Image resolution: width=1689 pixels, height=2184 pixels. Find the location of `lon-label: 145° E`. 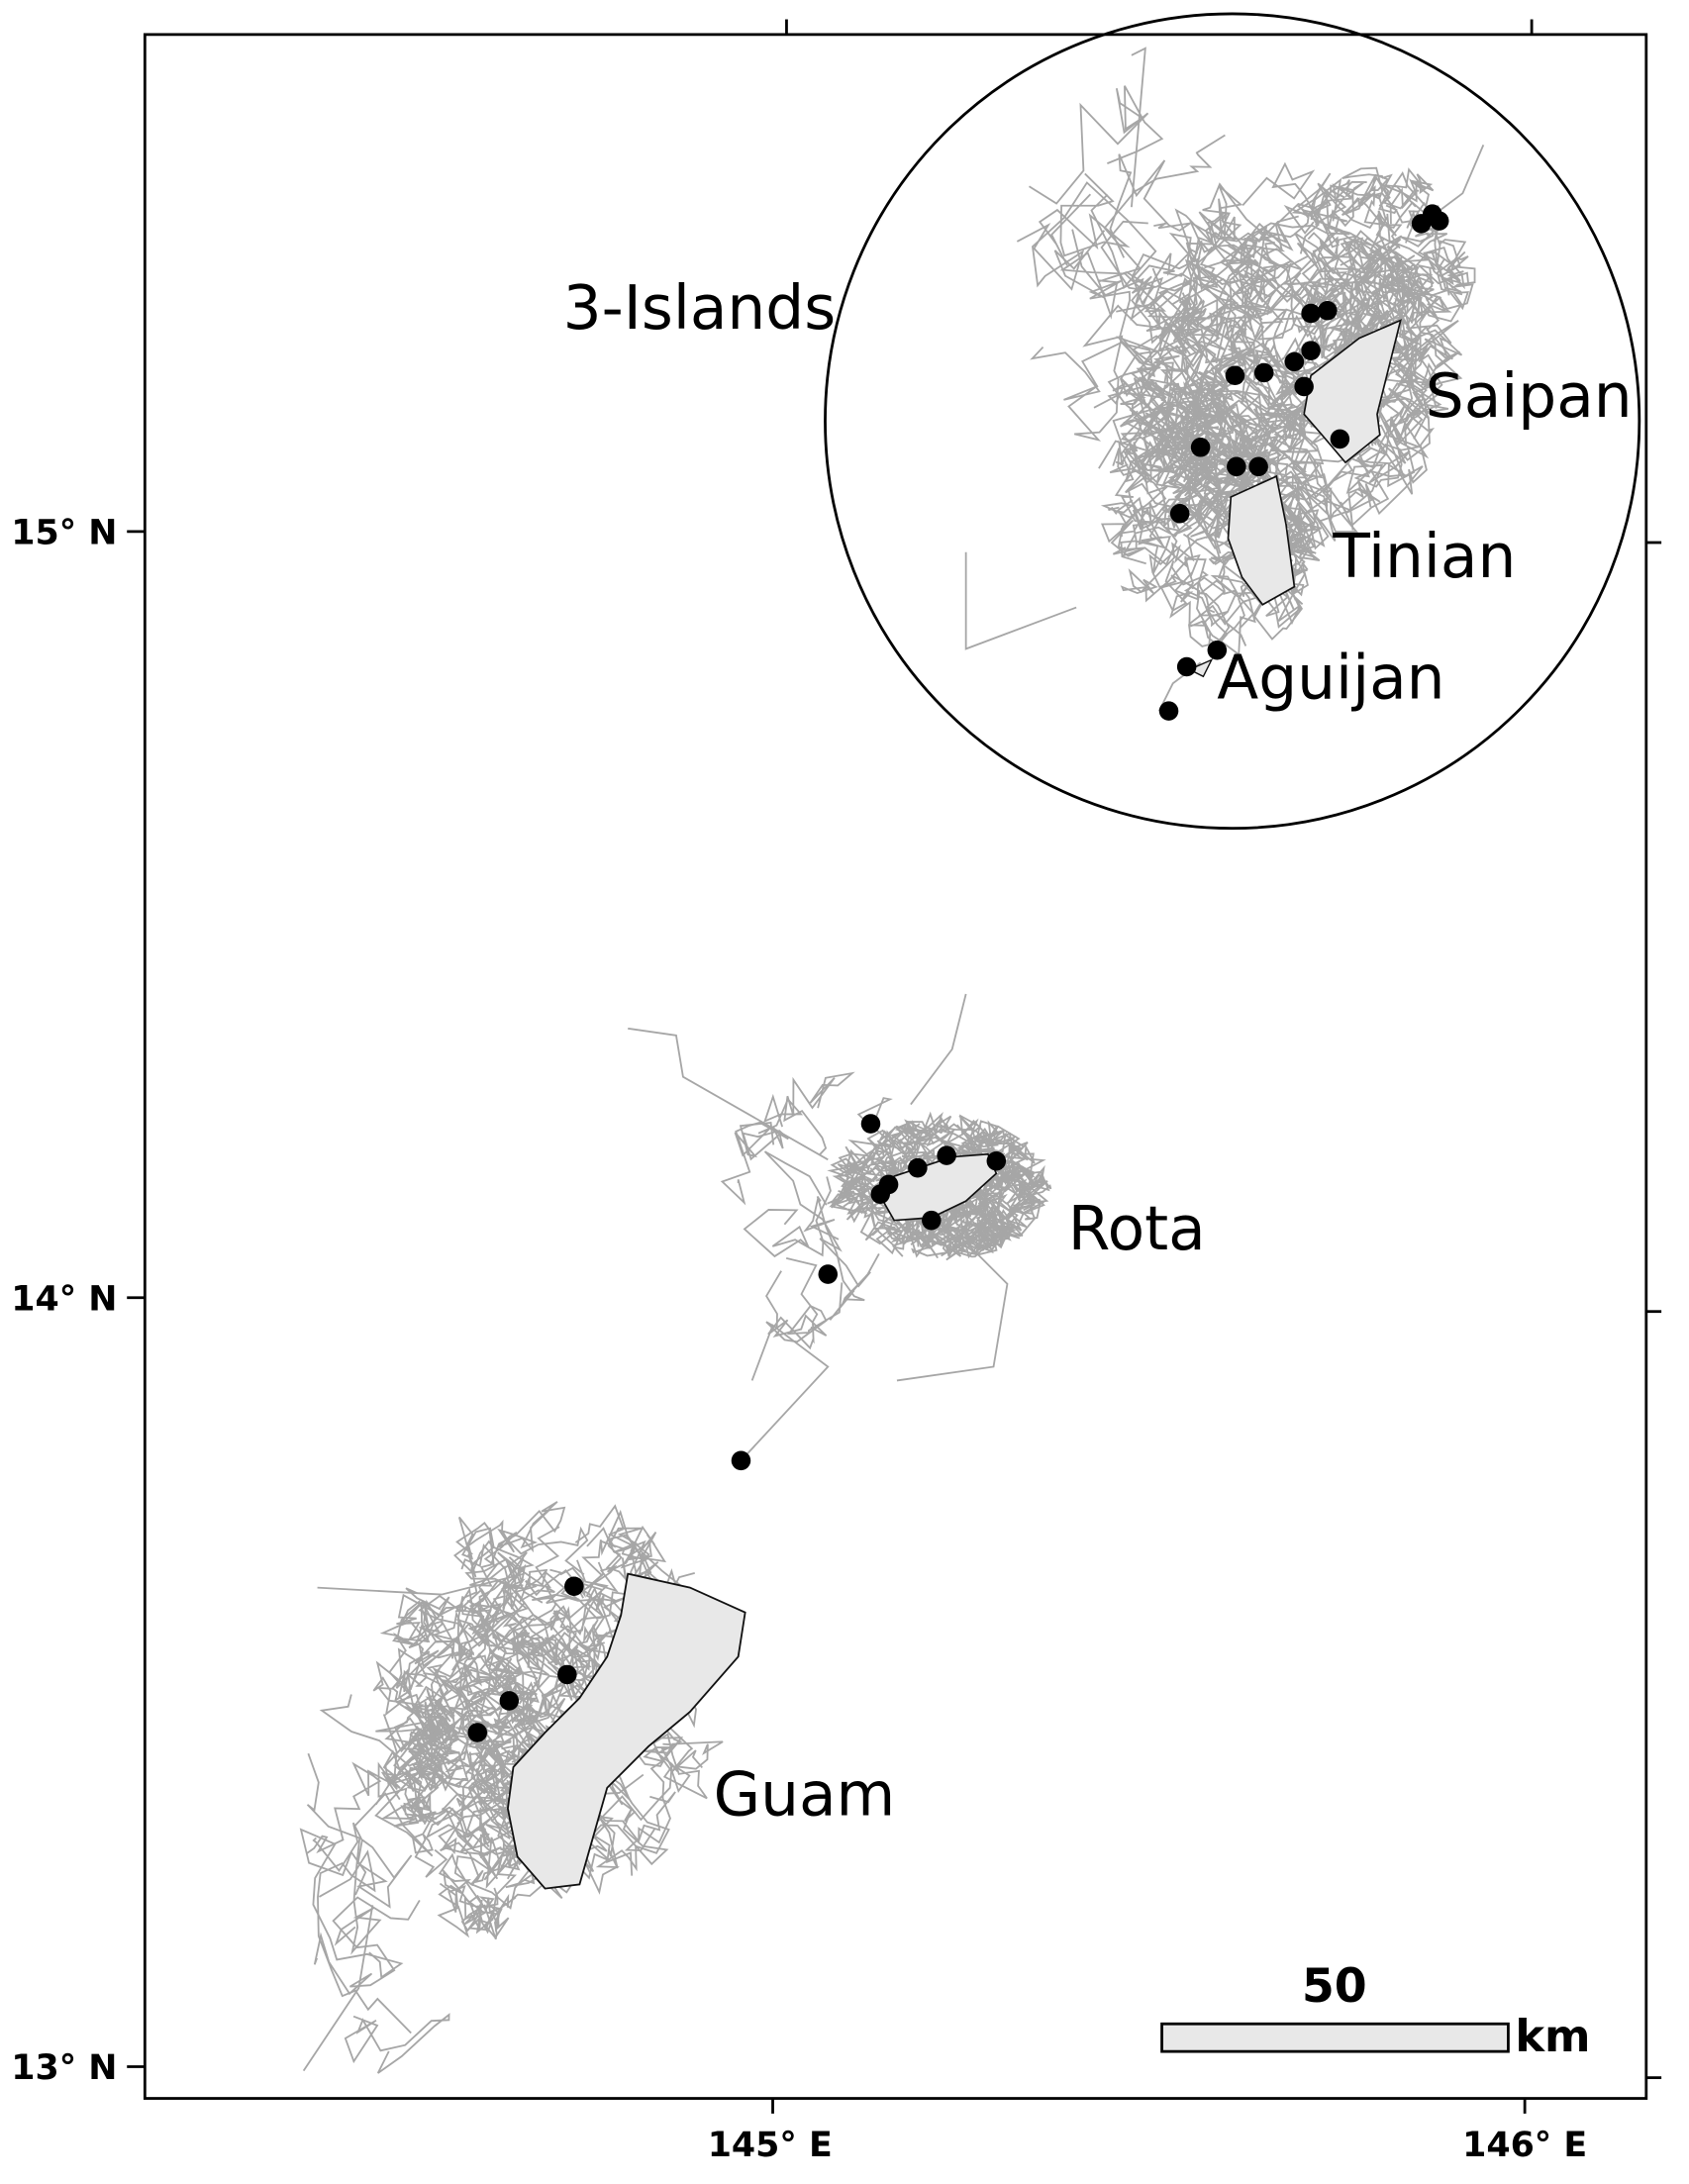

lon-label: 145° E is located at coordinates (770, 2145).